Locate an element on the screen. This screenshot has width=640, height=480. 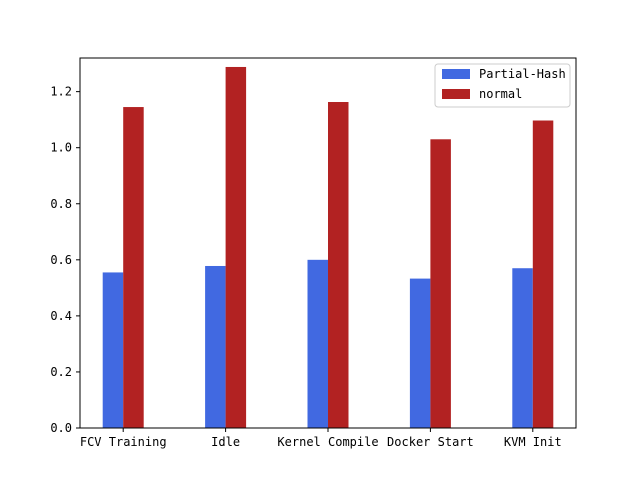
x-tick-label-kvm-init: KVM Init is located at coordinates (533, 442).